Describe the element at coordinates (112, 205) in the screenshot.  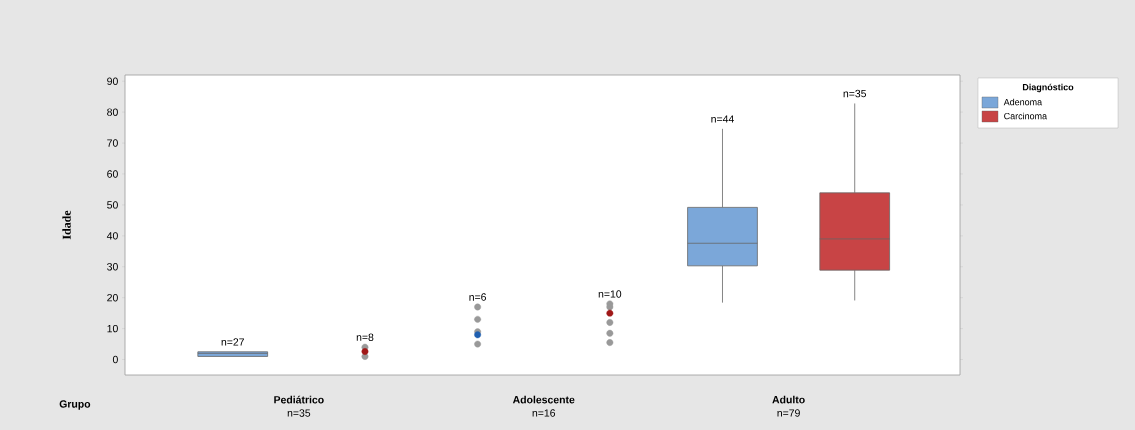
I see `y-tick-label: 50` at that location.